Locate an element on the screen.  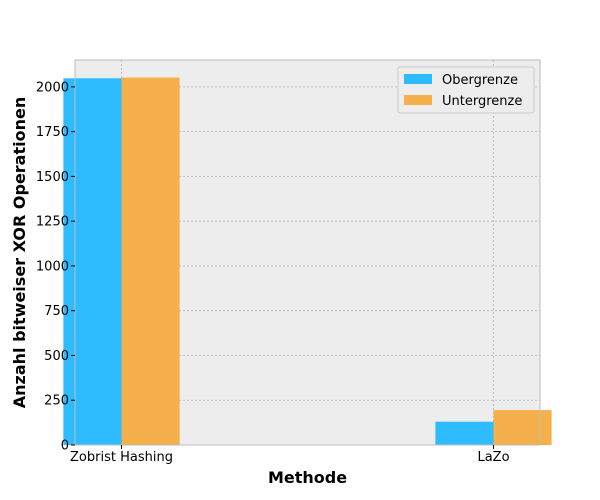
y-tick-label: 1250 is located at coordinates (52, 222).